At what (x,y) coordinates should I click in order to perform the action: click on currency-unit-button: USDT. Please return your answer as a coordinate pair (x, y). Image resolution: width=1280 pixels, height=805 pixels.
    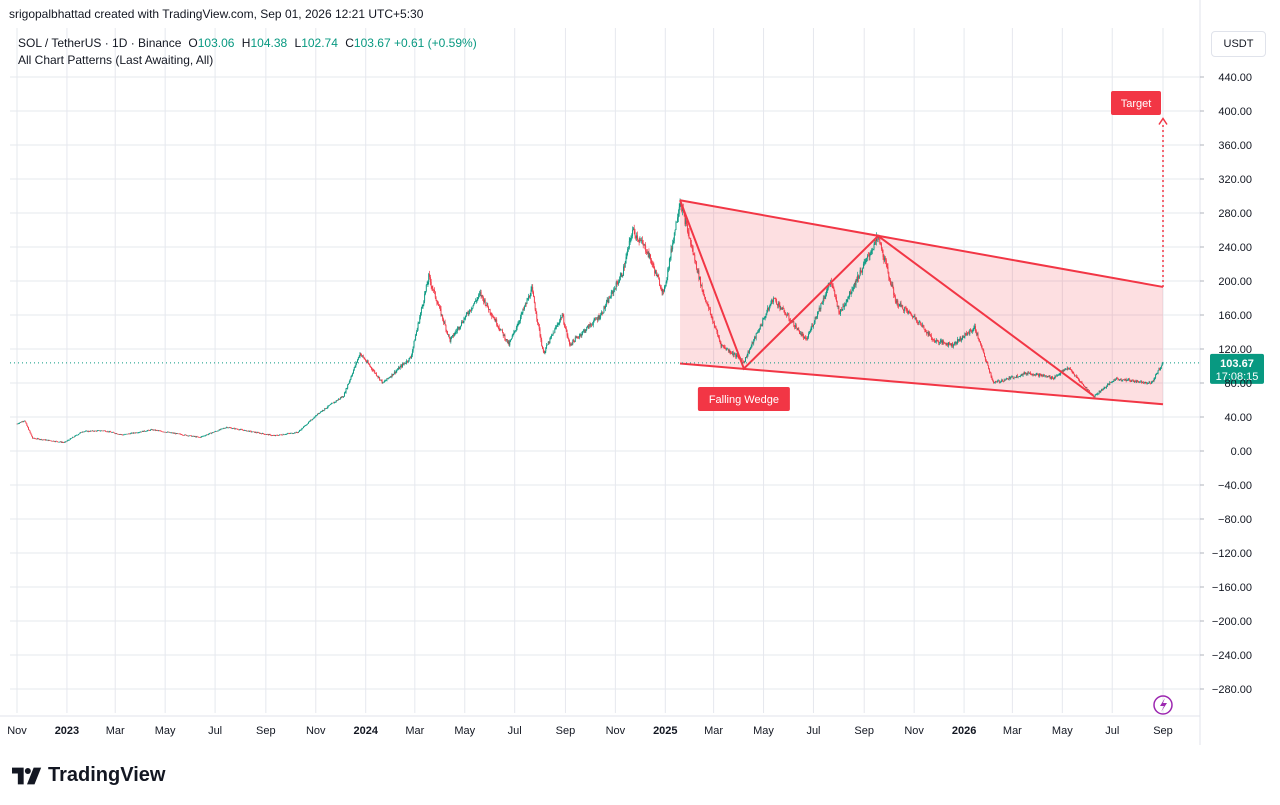
    Looking at the image, I should click on (1238, 44).